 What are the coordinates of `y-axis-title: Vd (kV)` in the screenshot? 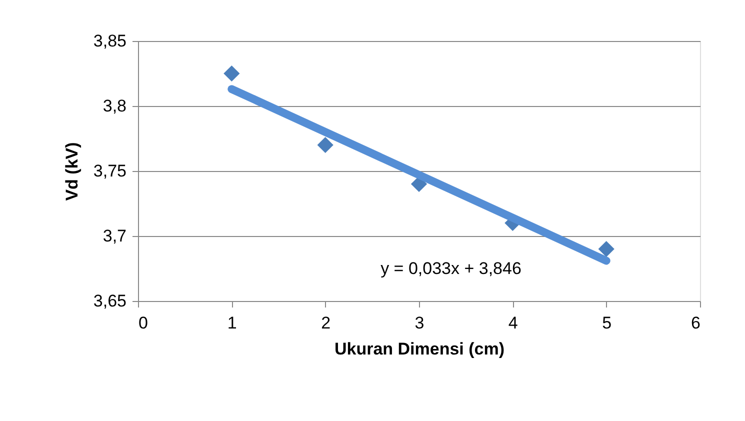 It's located at (72, 171).